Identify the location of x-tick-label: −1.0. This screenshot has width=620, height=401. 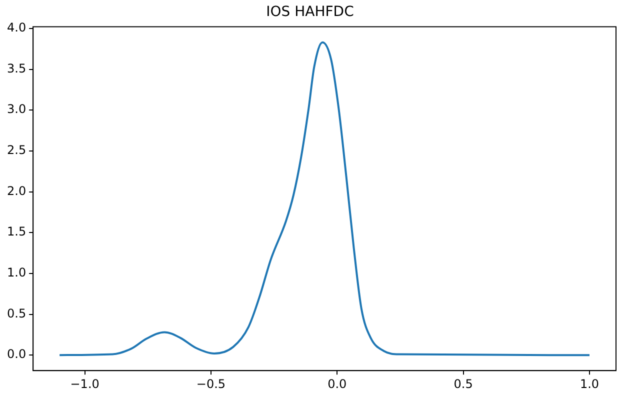
(85, 383).